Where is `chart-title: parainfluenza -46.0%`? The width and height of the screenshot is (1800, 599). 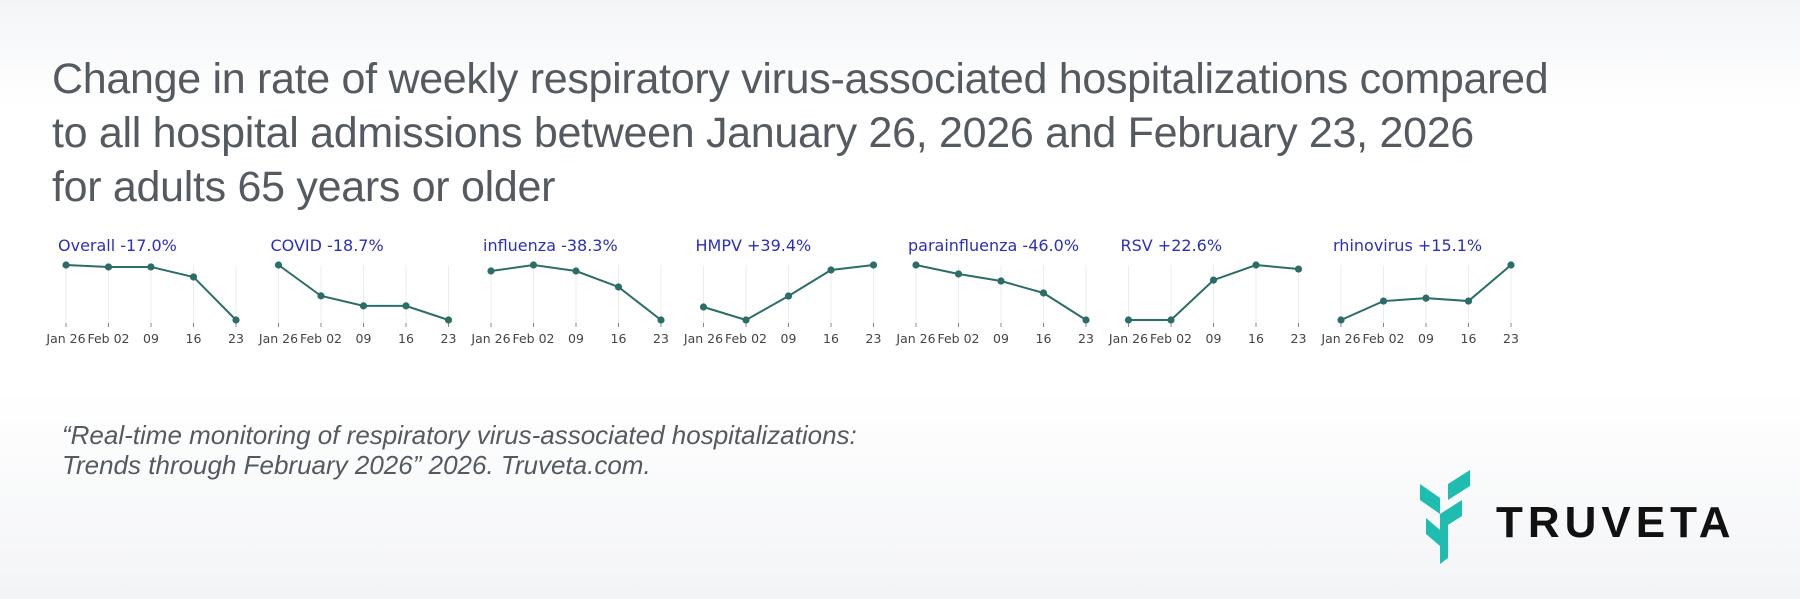 chart-title: parainfluenza -46.0% is located at coordinates (993, 245).